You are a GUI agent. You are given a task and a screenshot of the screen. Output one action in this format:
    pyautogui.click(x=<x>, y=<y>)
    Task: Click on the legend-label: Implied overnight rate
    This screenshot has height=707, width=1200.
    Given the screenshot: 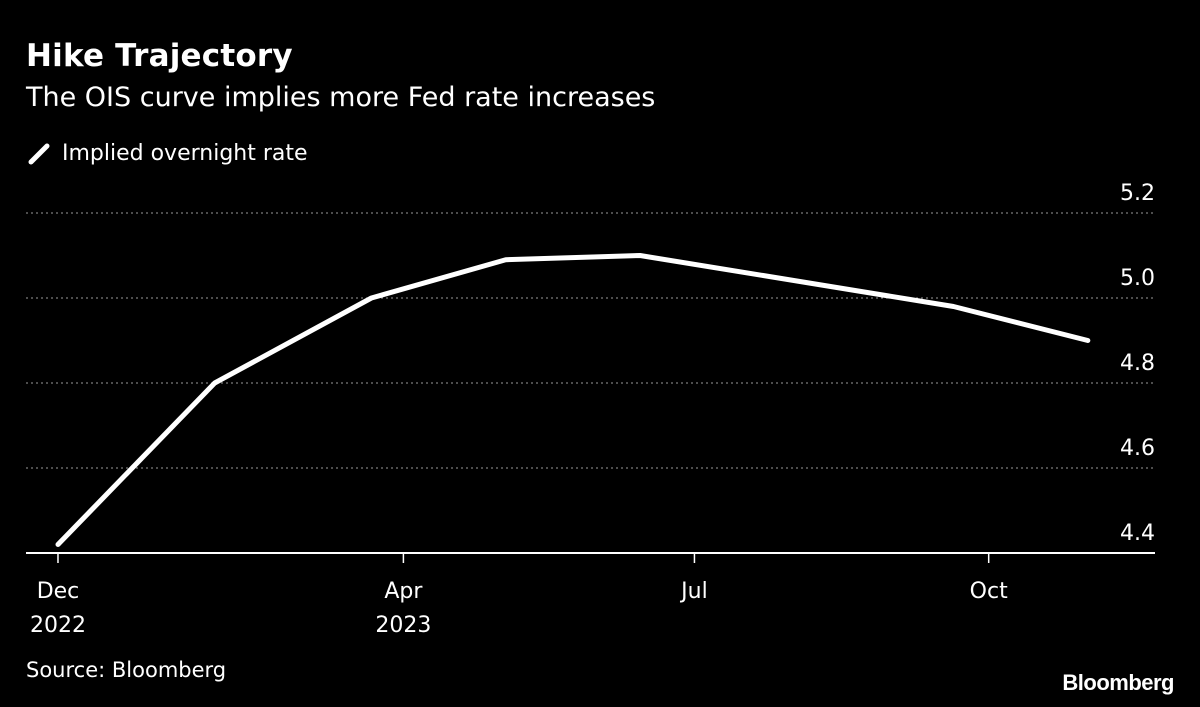 What is the action you would take?
    pyautogui.click(x=185, y=153)
    